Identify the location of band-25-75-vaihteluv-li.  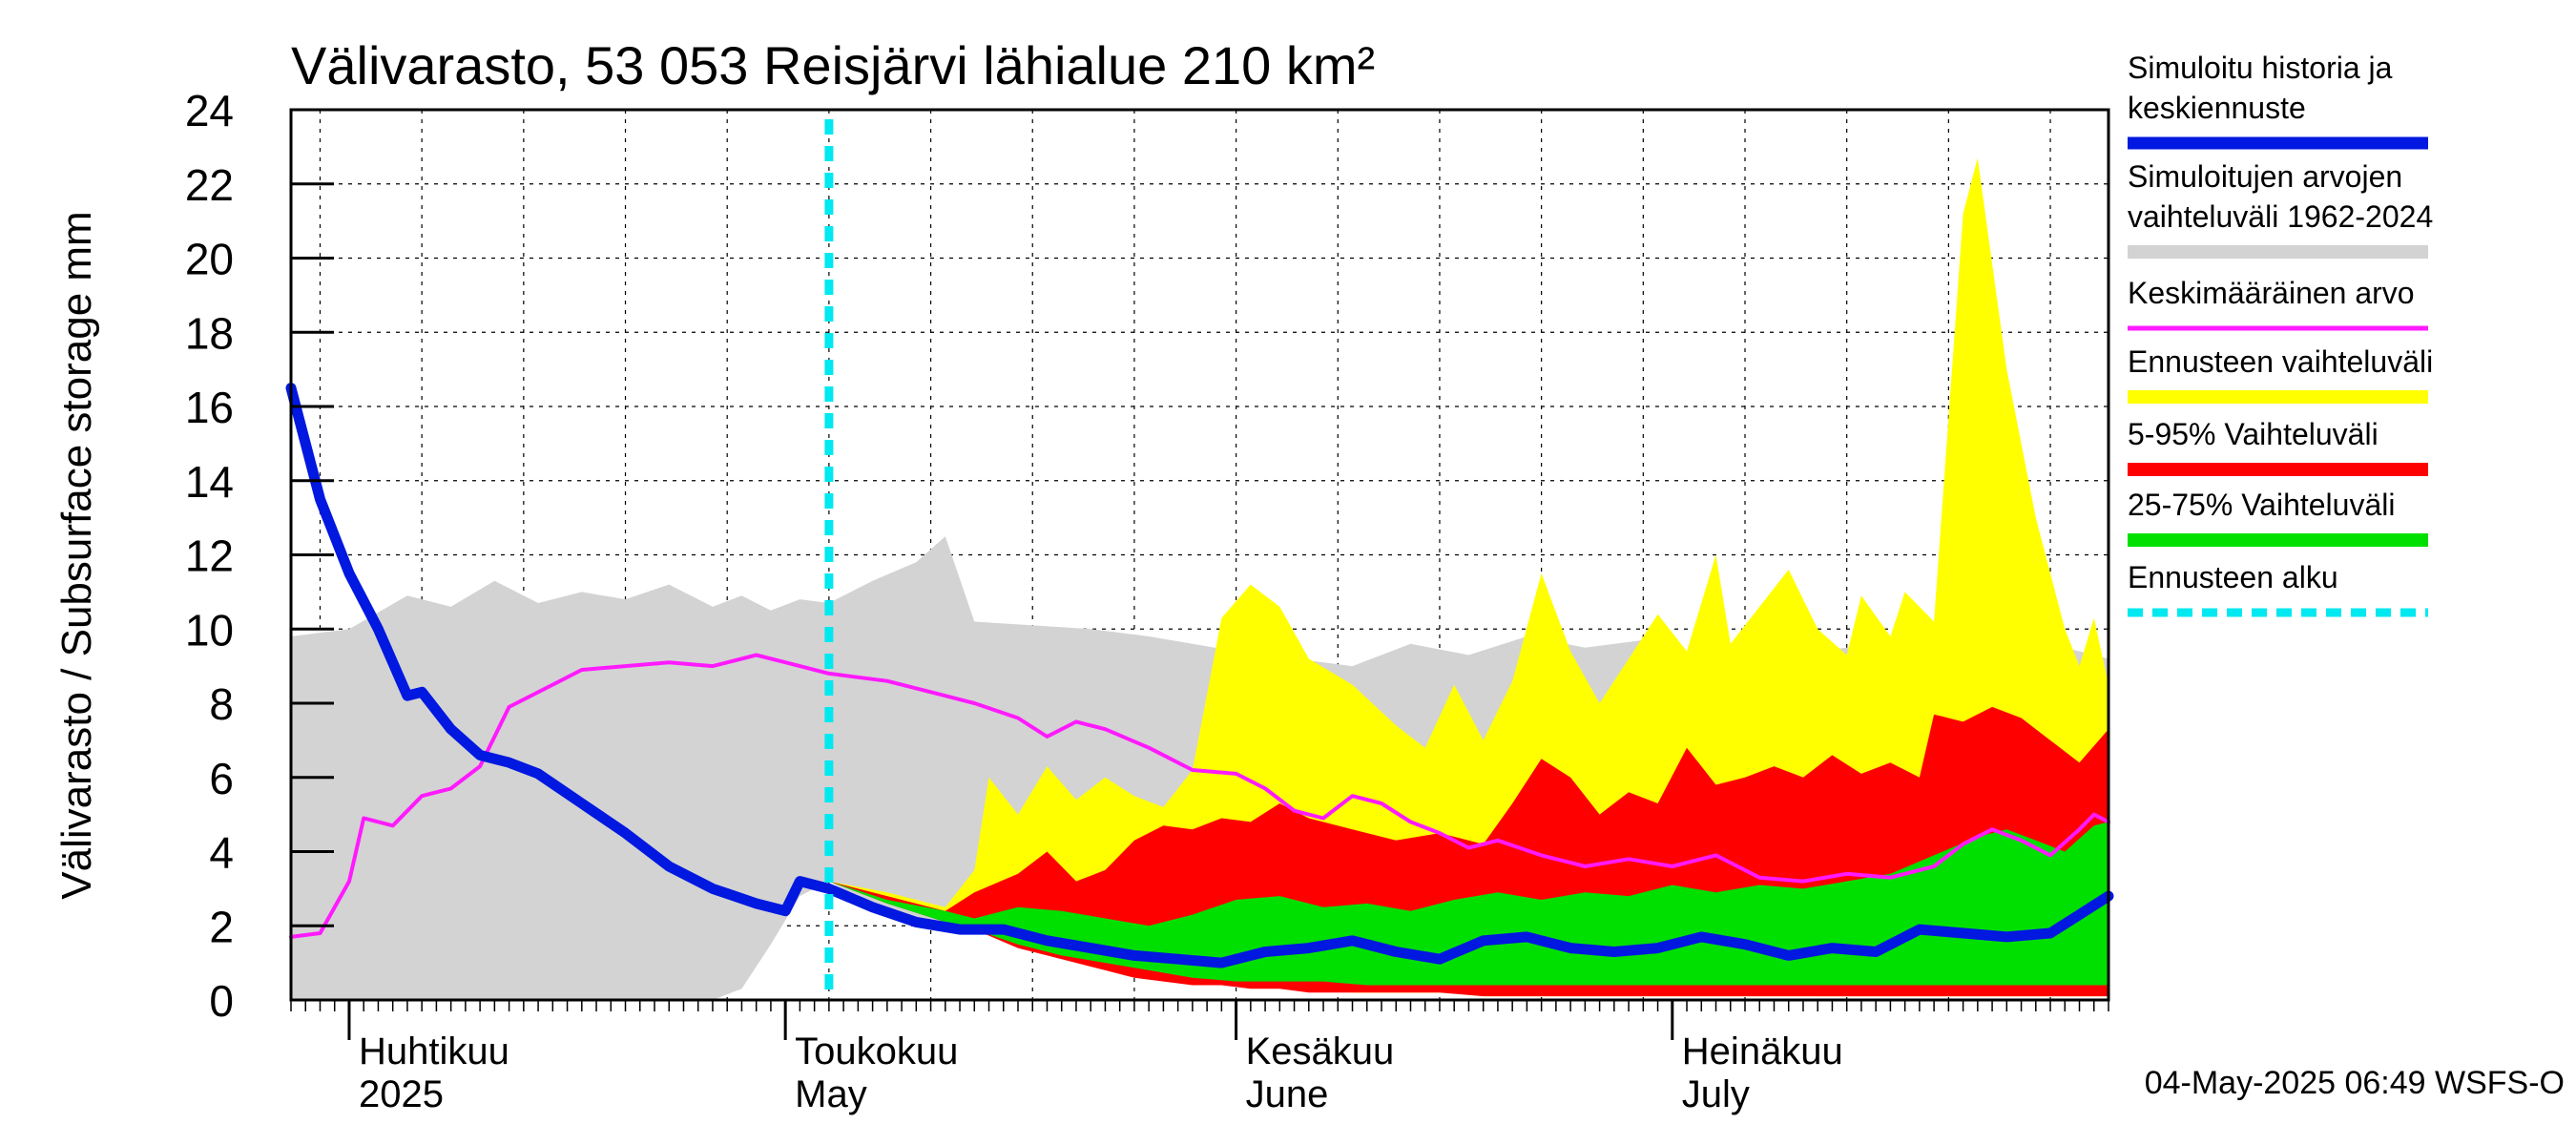
(1468, 904).